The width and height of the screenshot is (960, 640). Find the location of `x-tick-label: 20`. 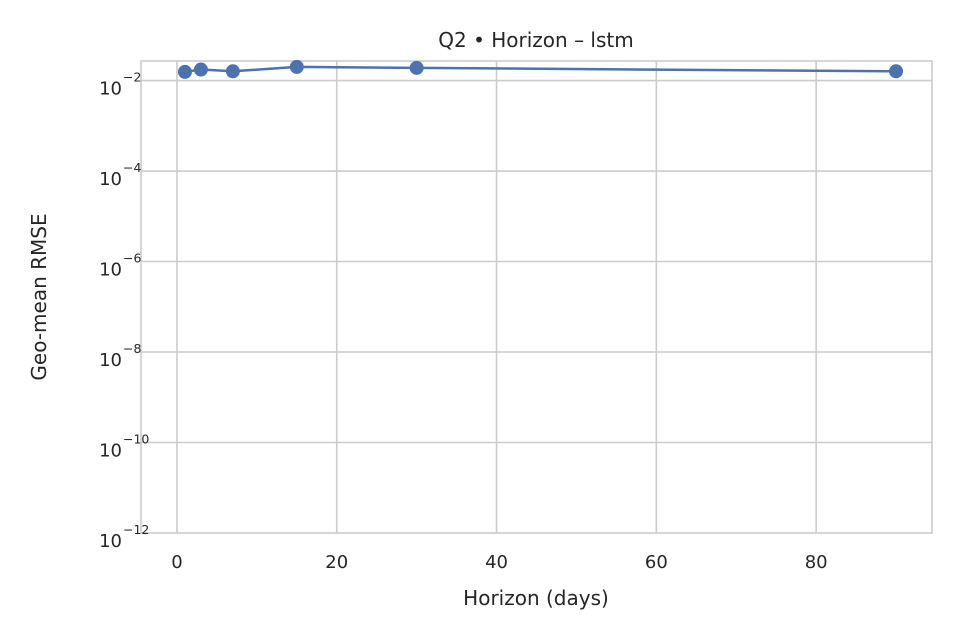

x-tick-label: 20 is located at coordinates (336, 562).